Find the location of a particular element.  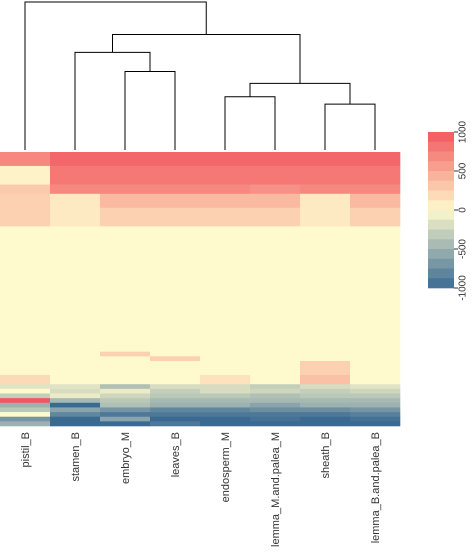

column-label: lemma_B.and.palea_B is located at coordinates (376, 487).